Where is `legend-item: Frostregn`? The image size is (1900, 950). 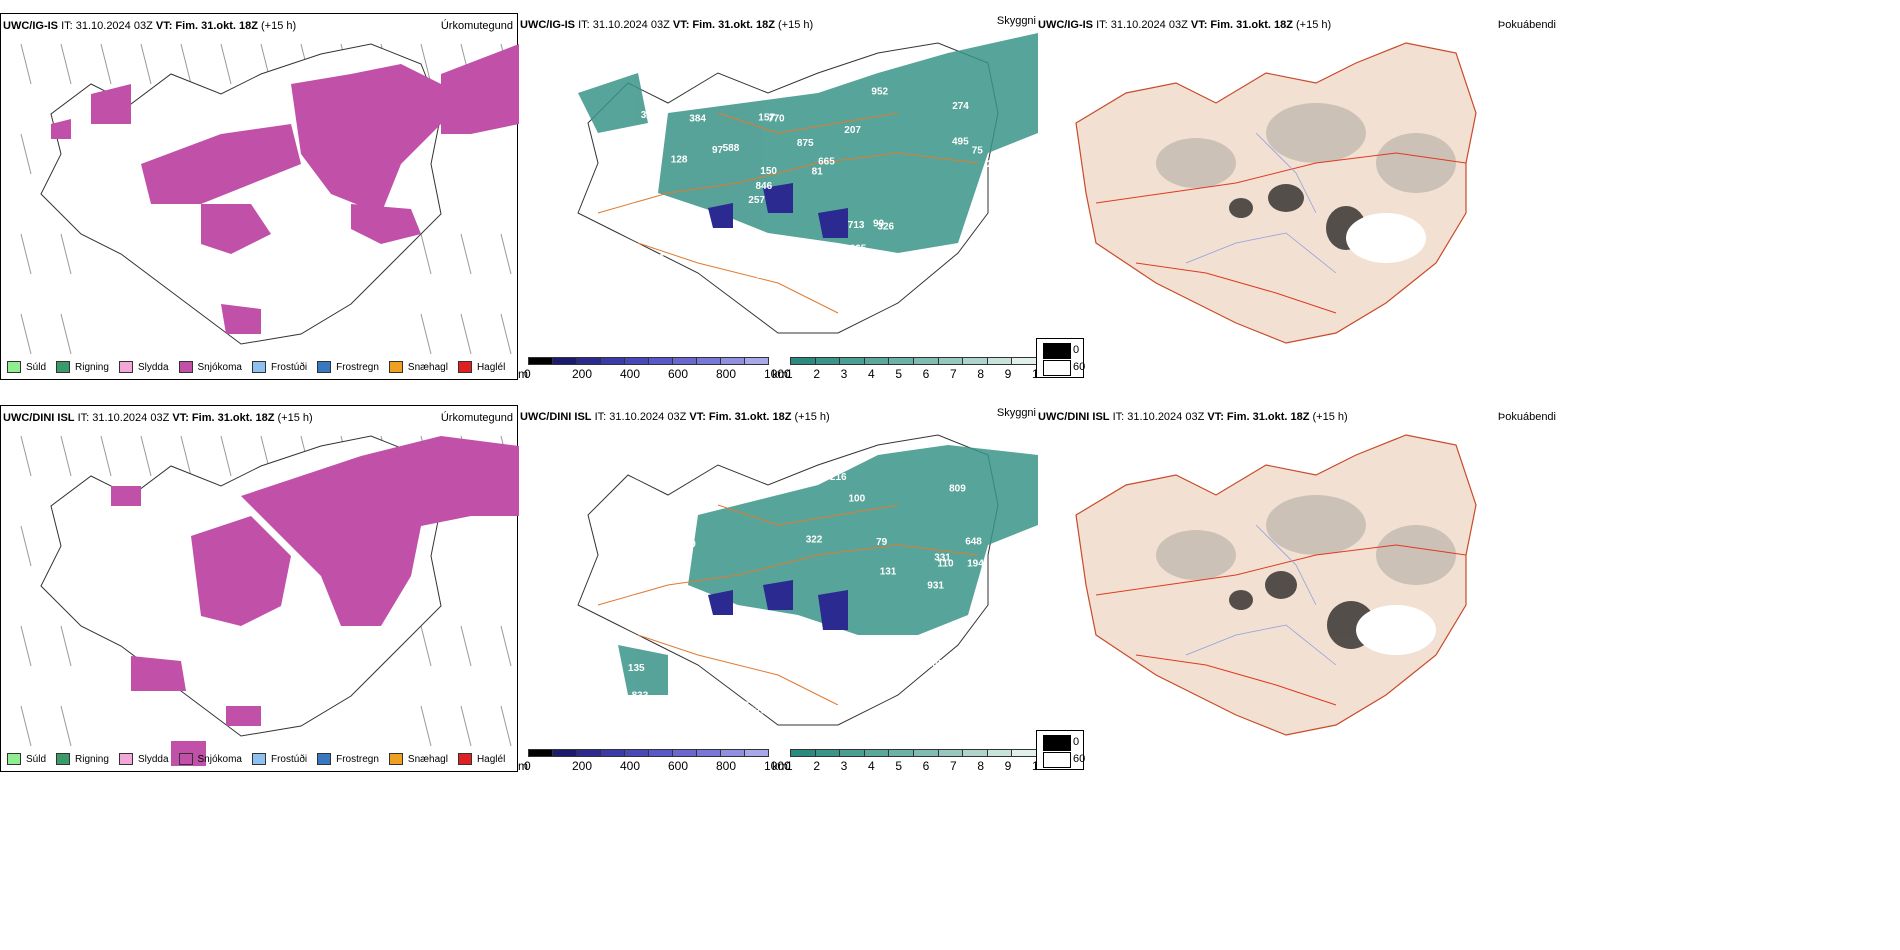
legend-item: Frostregn is located at coordinates (348, 367).